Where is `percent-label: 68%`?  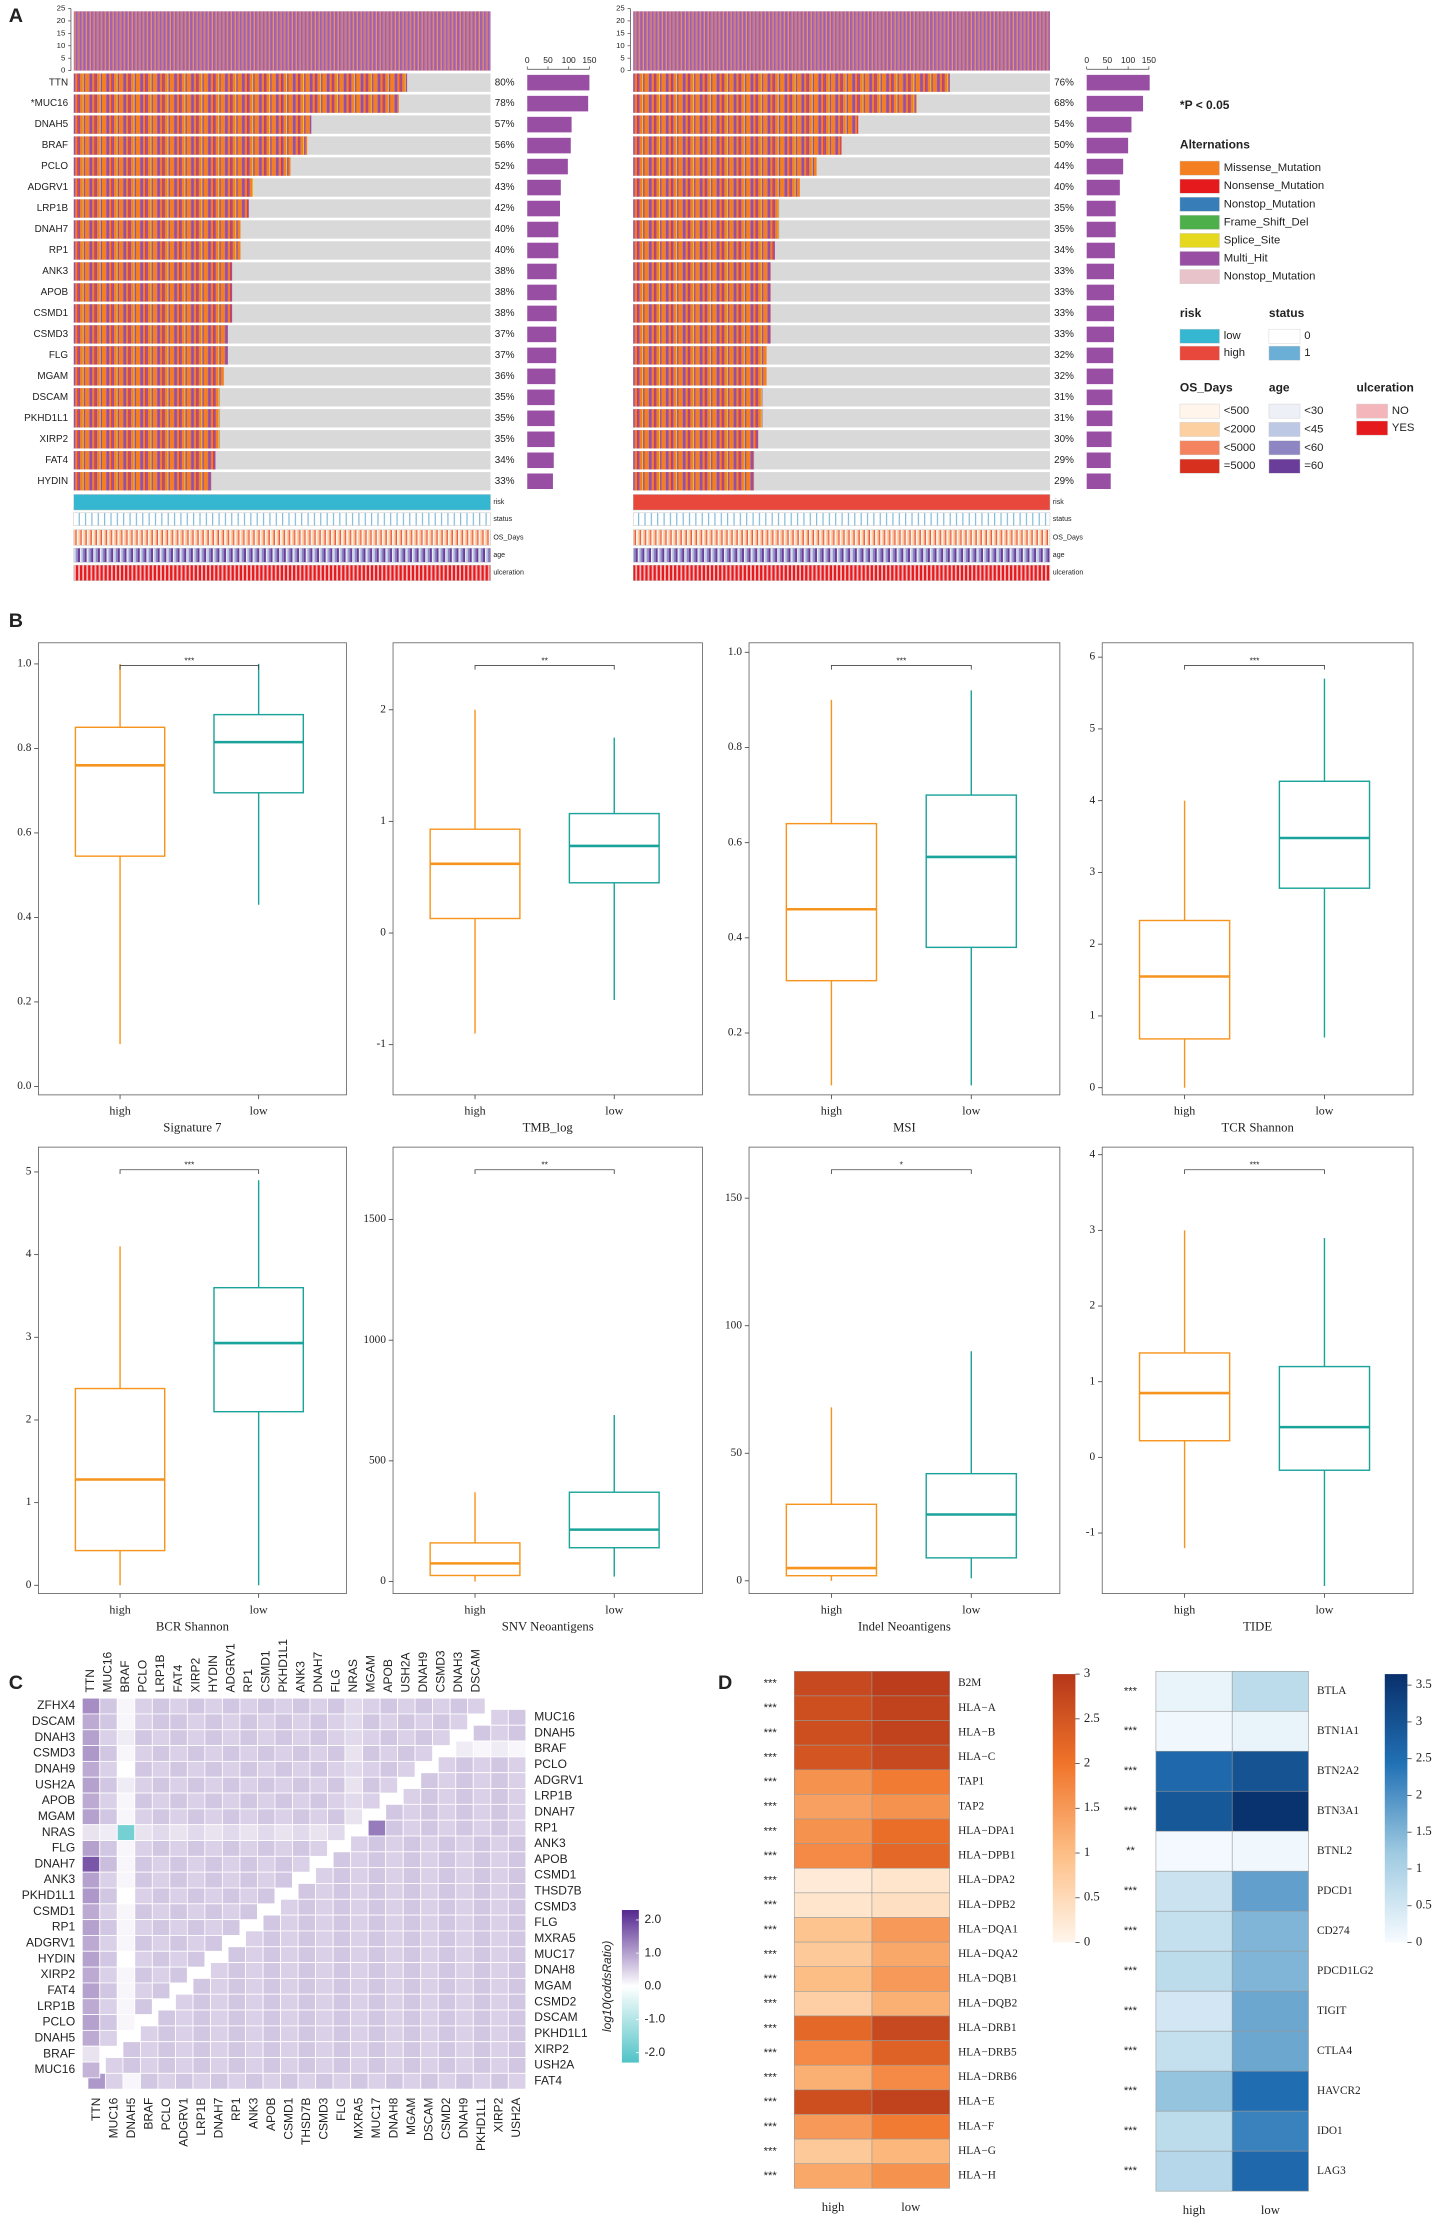 percent-label: 68% is located at coordinates (1064, 103).